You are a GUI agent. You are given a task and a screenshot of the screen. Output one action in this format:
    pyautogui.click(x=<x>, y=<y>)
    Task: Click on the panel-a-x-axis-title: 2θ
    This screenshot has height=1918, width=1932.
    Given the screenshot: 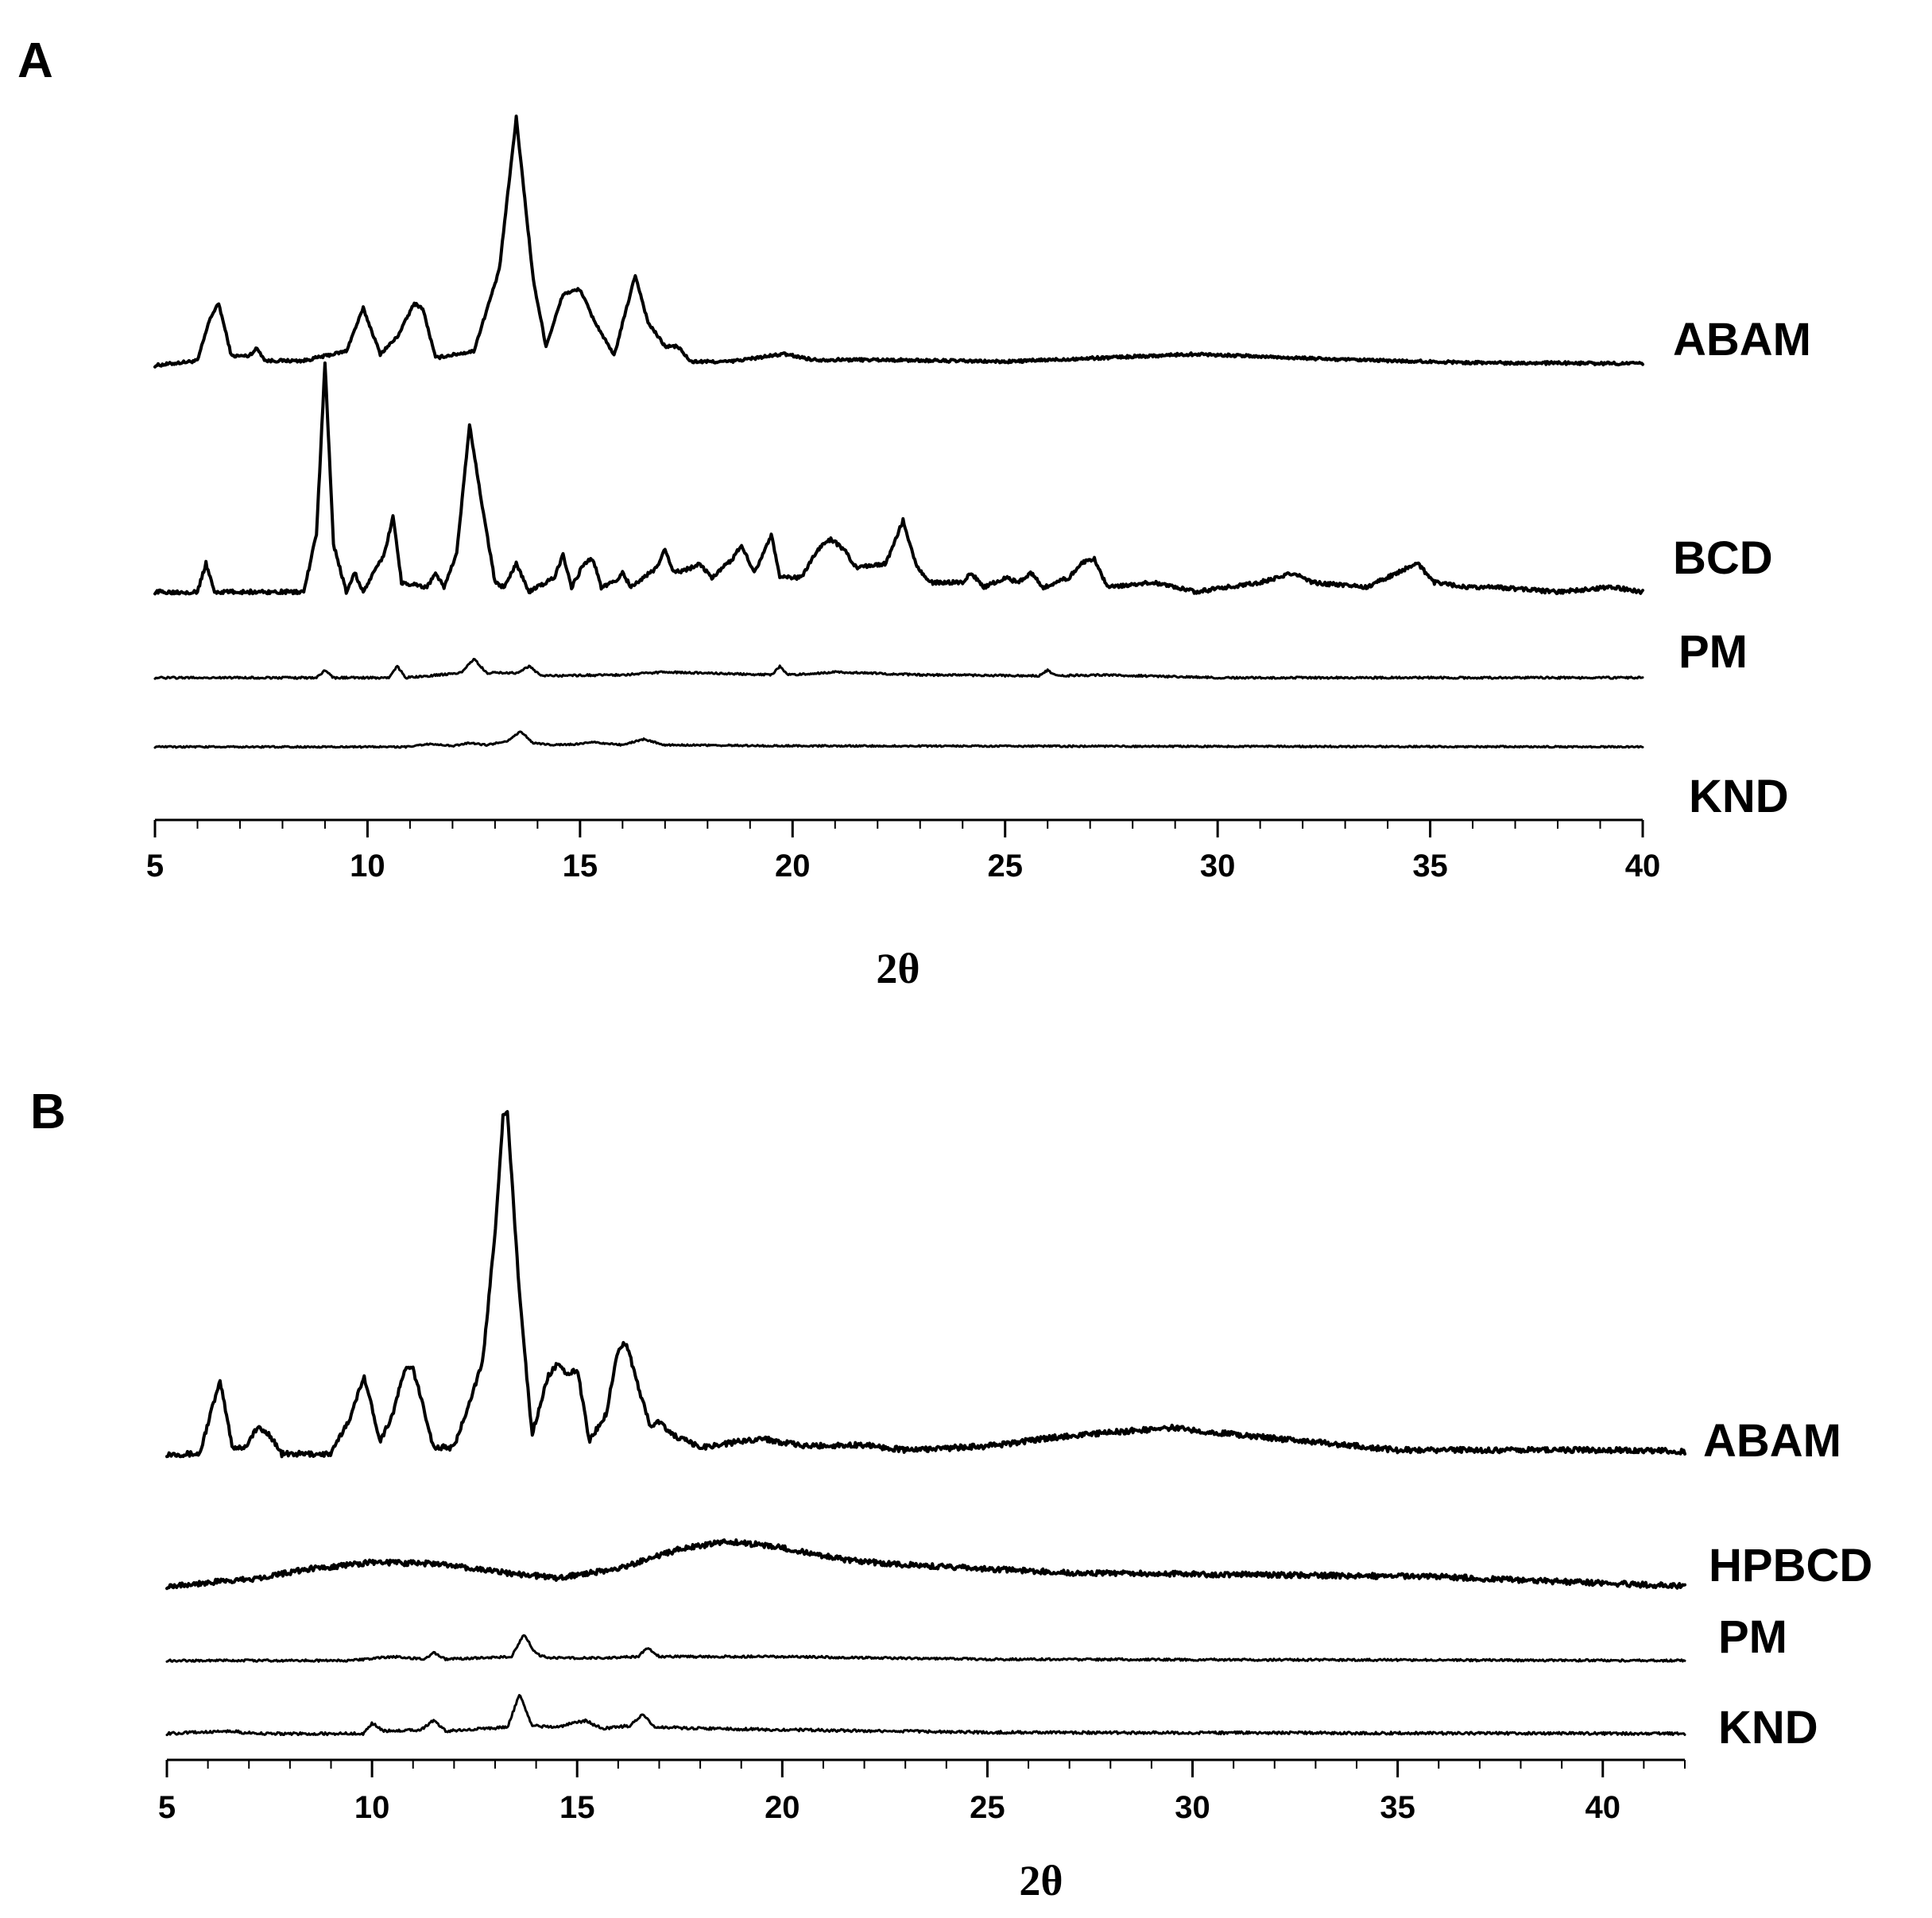 What is the action you would take?
    pyautogui.click(x=898, y=968)
    